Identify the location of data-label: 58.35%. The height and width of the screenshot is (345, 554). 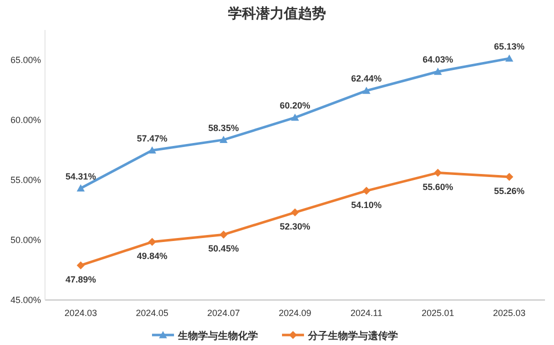
(223, 127).